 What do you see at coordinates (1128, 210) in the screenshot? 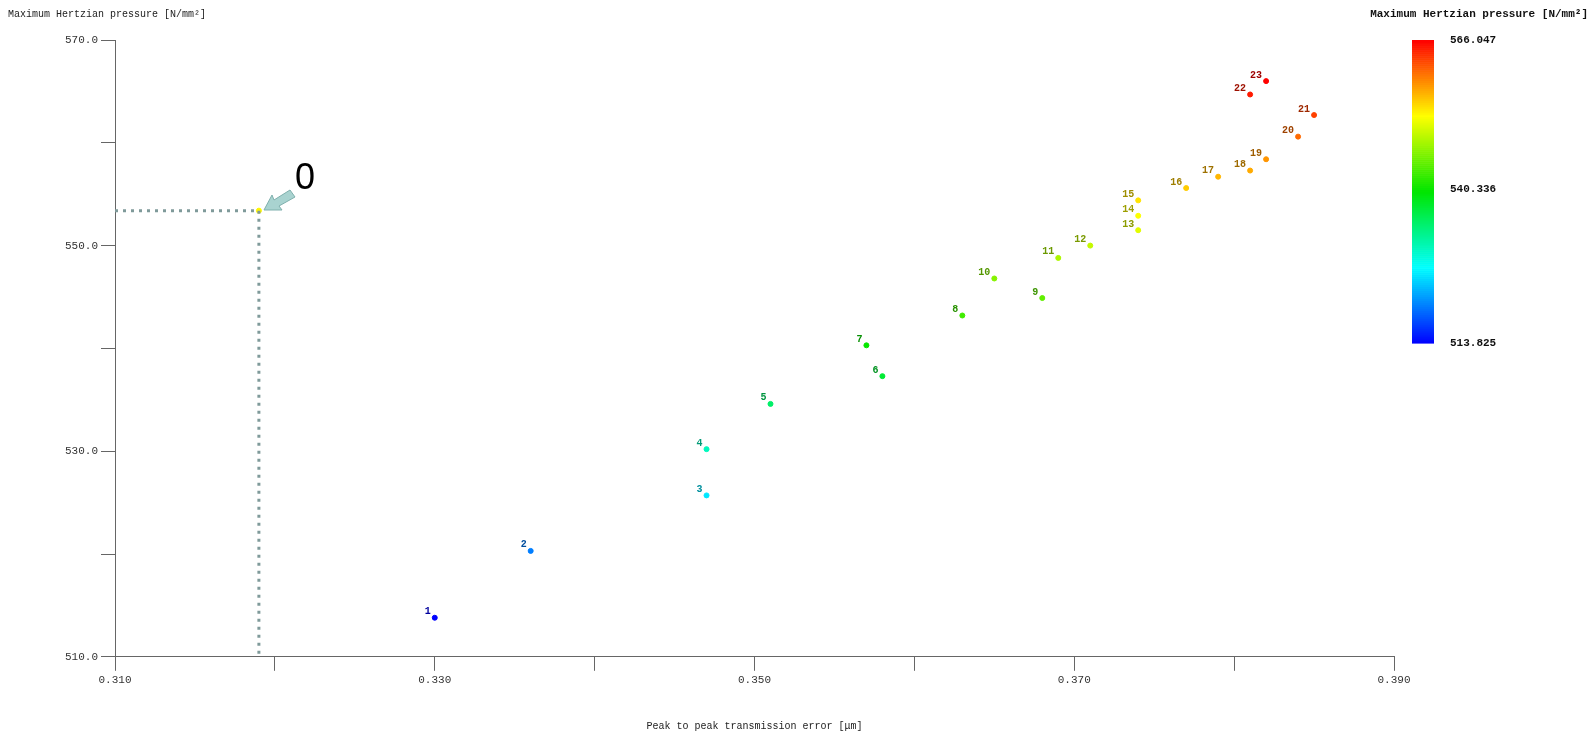
I see `annotation: 14` at bounding box center [1128, 210].